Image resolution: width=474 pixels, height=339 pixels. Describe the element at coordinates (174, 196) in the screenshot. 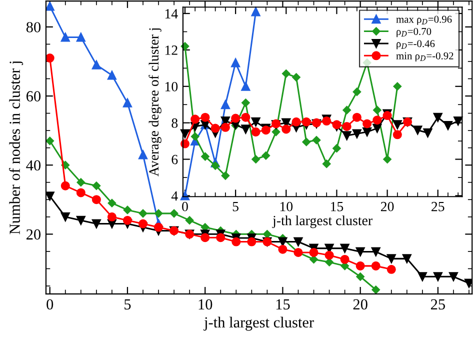

I see `y-tick-label: 4` at that location.